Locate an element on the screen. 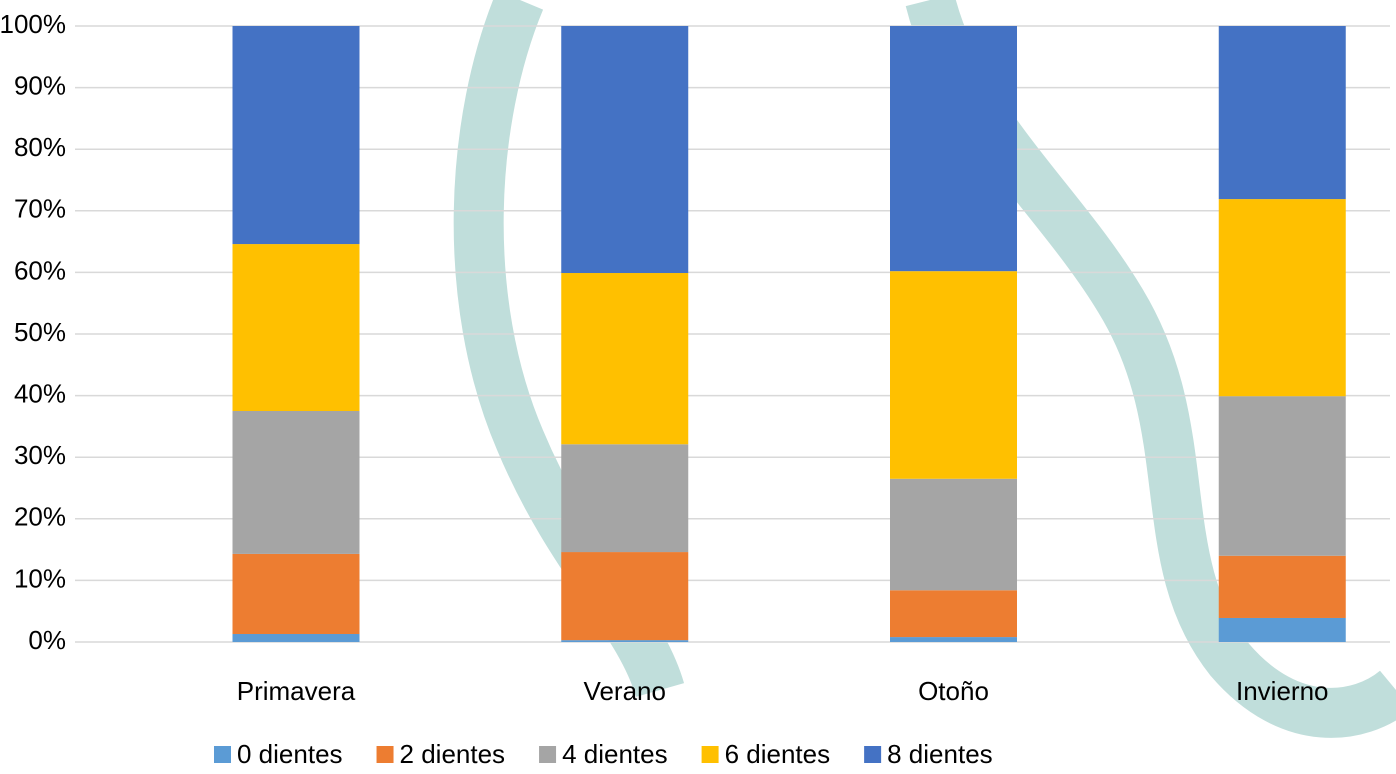 This screenshot has height=774, width=1396. x-tick-label: Invierno is located at coordinates (1282, 691).